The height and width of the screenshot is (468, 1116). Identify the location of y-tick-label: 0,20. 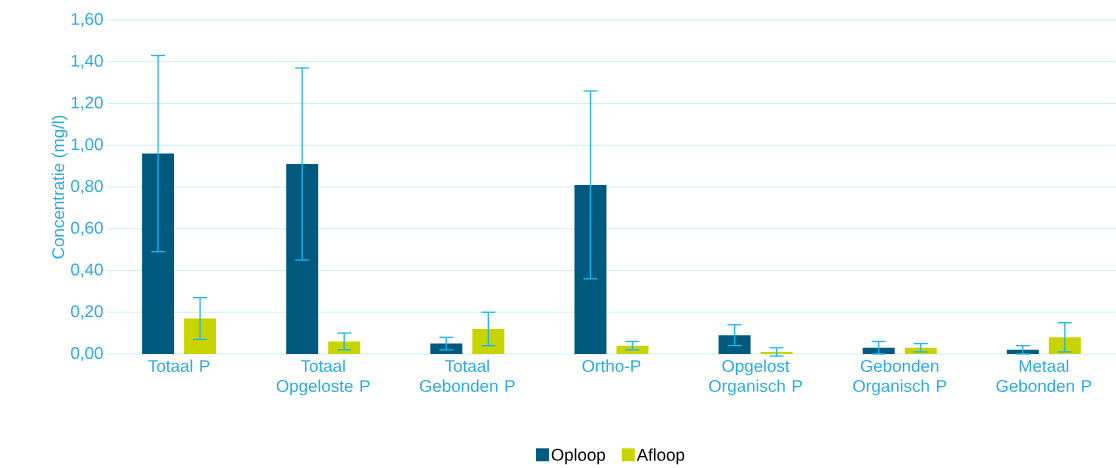
(87, 312).